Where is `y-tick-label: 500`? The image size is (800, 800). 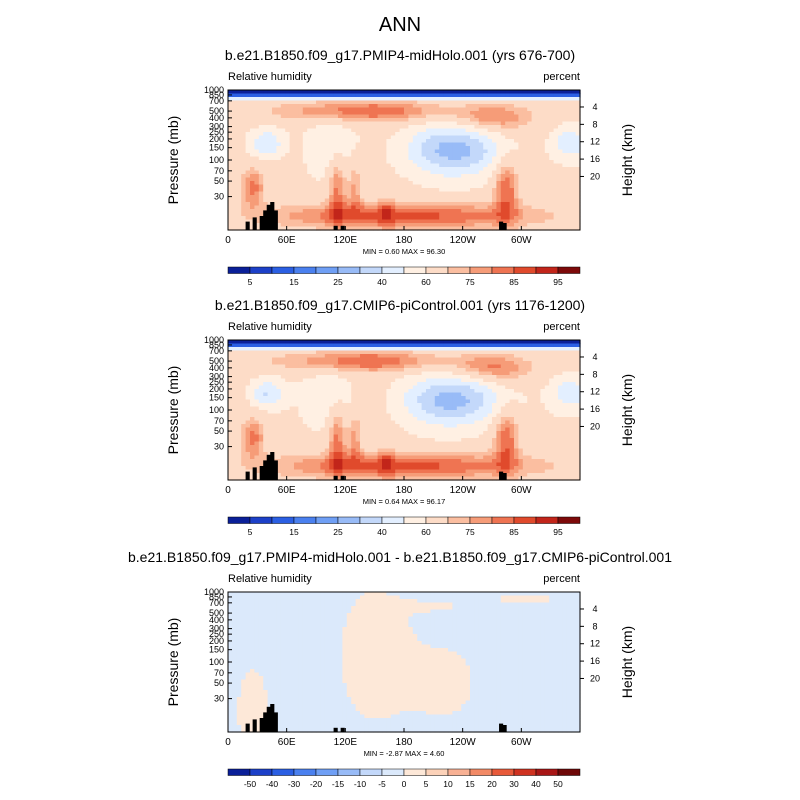
y-tick-label: 500 is located at coordinates (216, 111).